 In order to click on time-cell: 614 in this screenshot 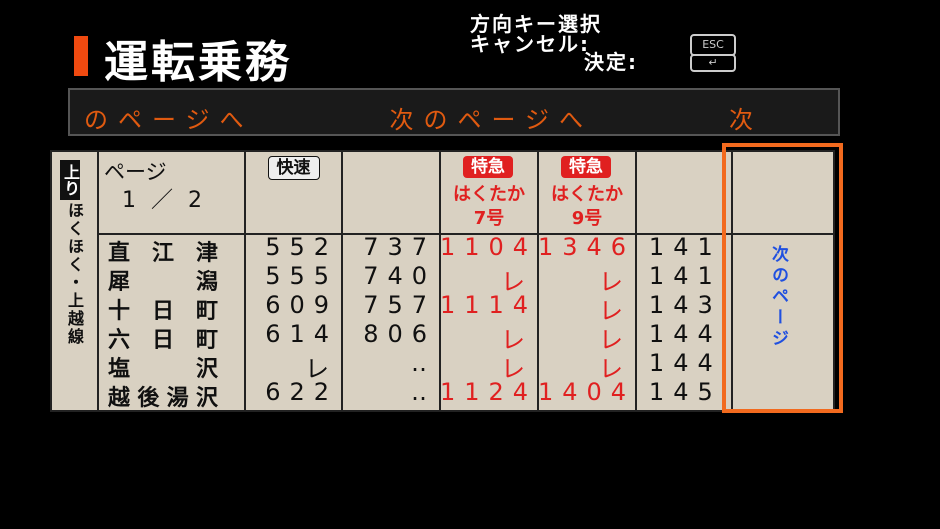, I will do `click(293, 334)`.